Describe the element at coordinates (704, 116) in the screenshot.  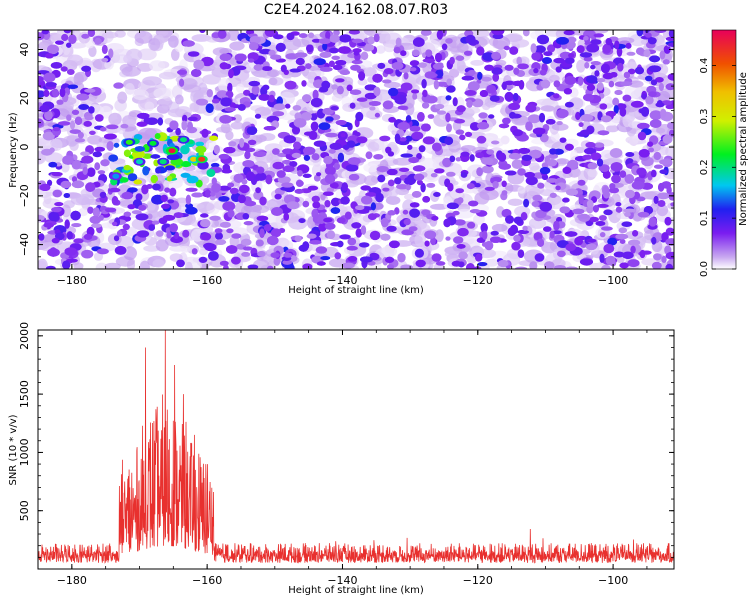
I see `colorbar-tick-label: 0.3` at that location.